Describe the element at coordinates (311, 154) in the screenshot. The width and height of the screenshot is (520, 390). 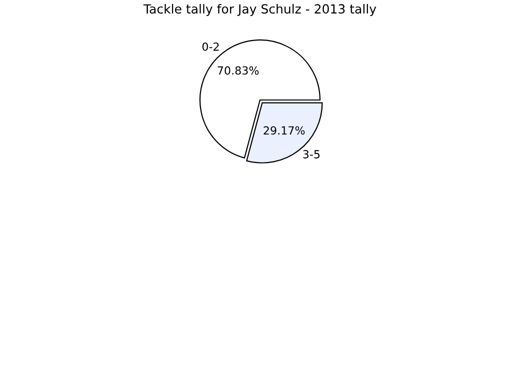
I see `slice-label: 3-5` at that location.